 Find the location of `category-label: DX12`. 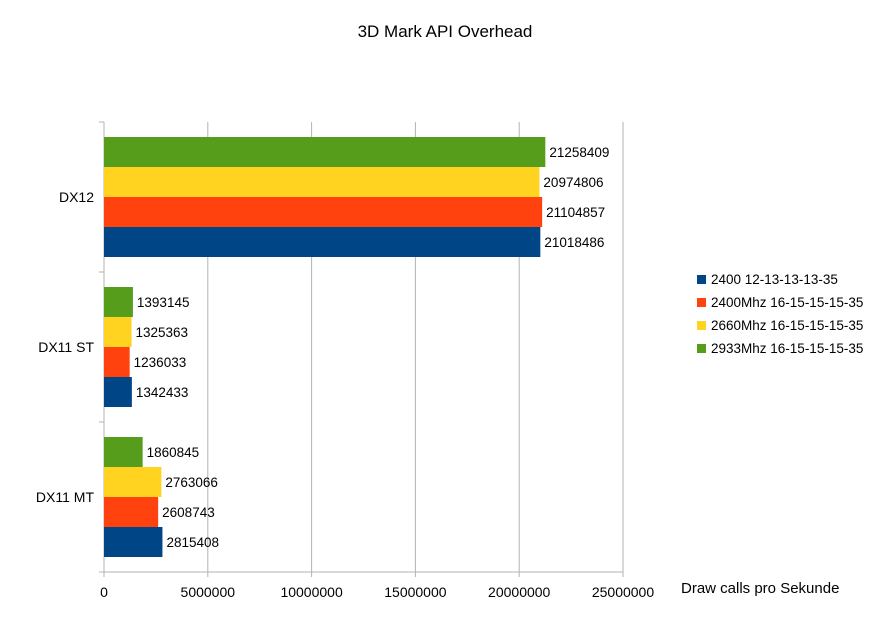

category-label: DX12 is located at coordinates (76, 197).